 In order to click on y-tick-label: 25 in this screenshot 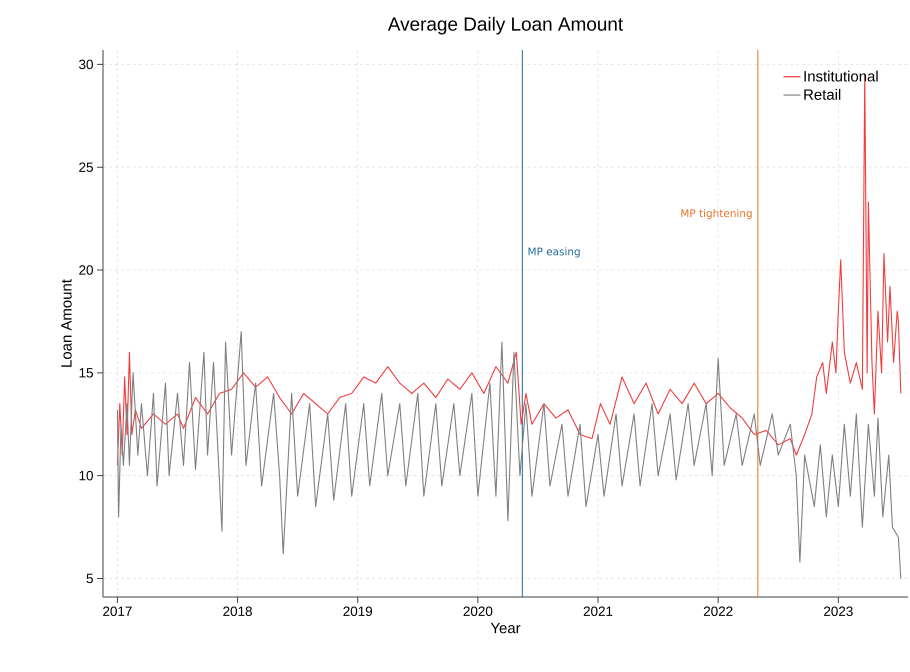, I will do `click(86, 167)`.